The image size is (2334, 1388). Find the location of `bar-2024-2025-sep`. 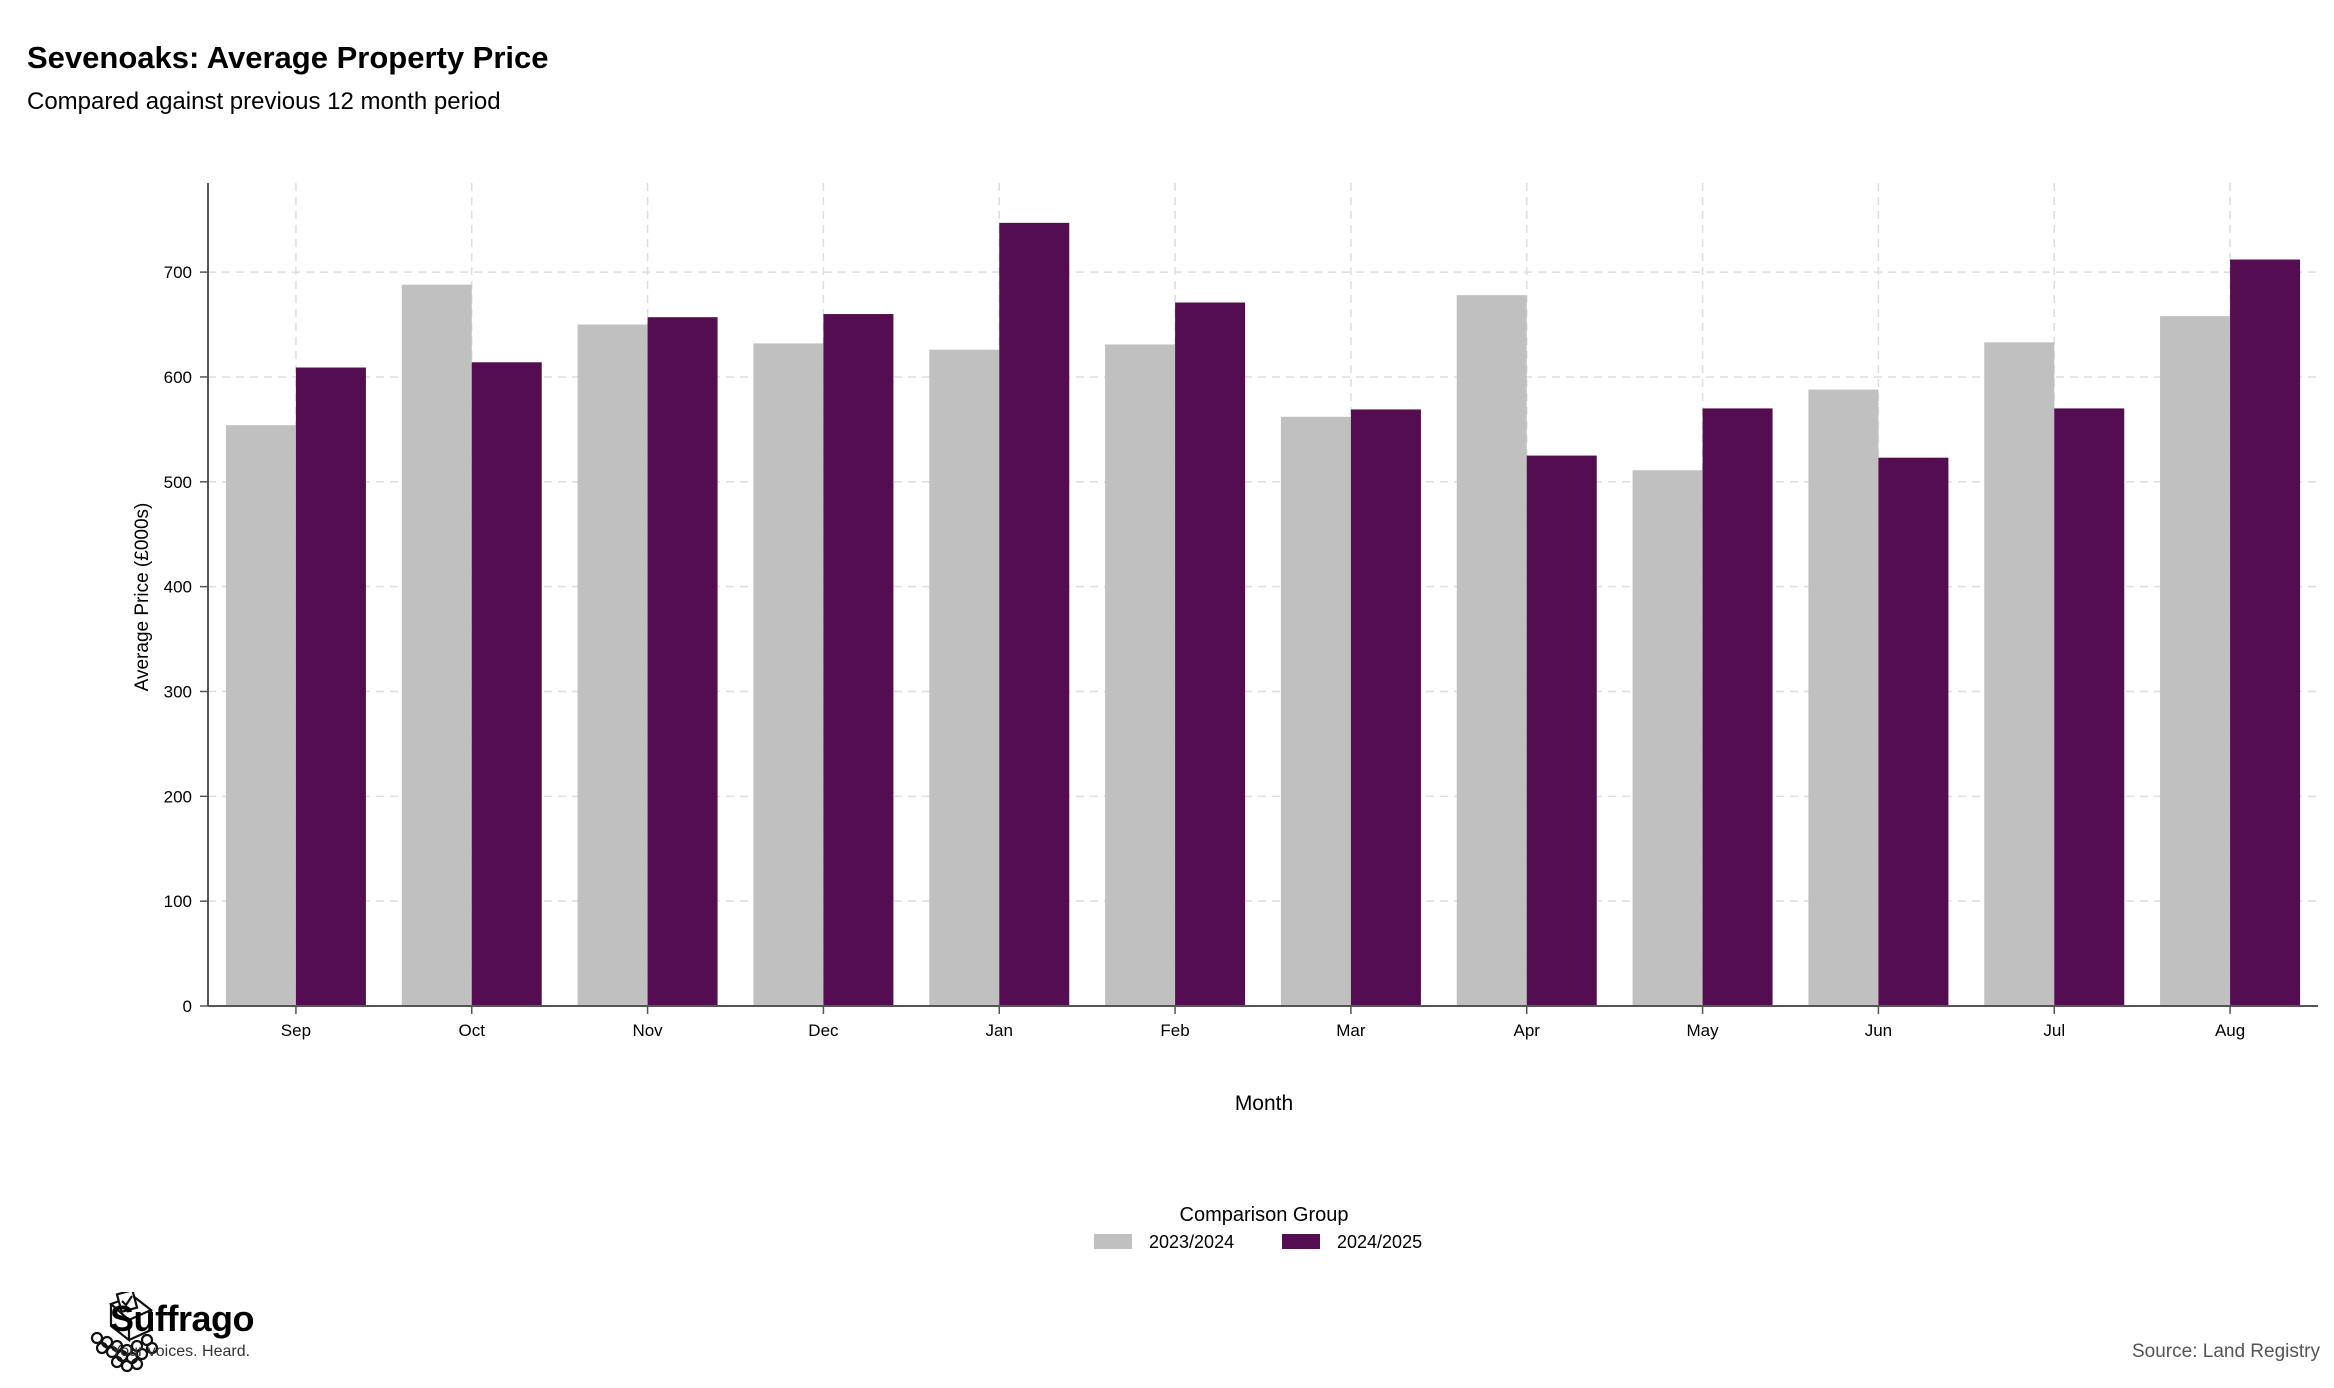

bar-2024-2025-sep is located at coordinates (330, 686).